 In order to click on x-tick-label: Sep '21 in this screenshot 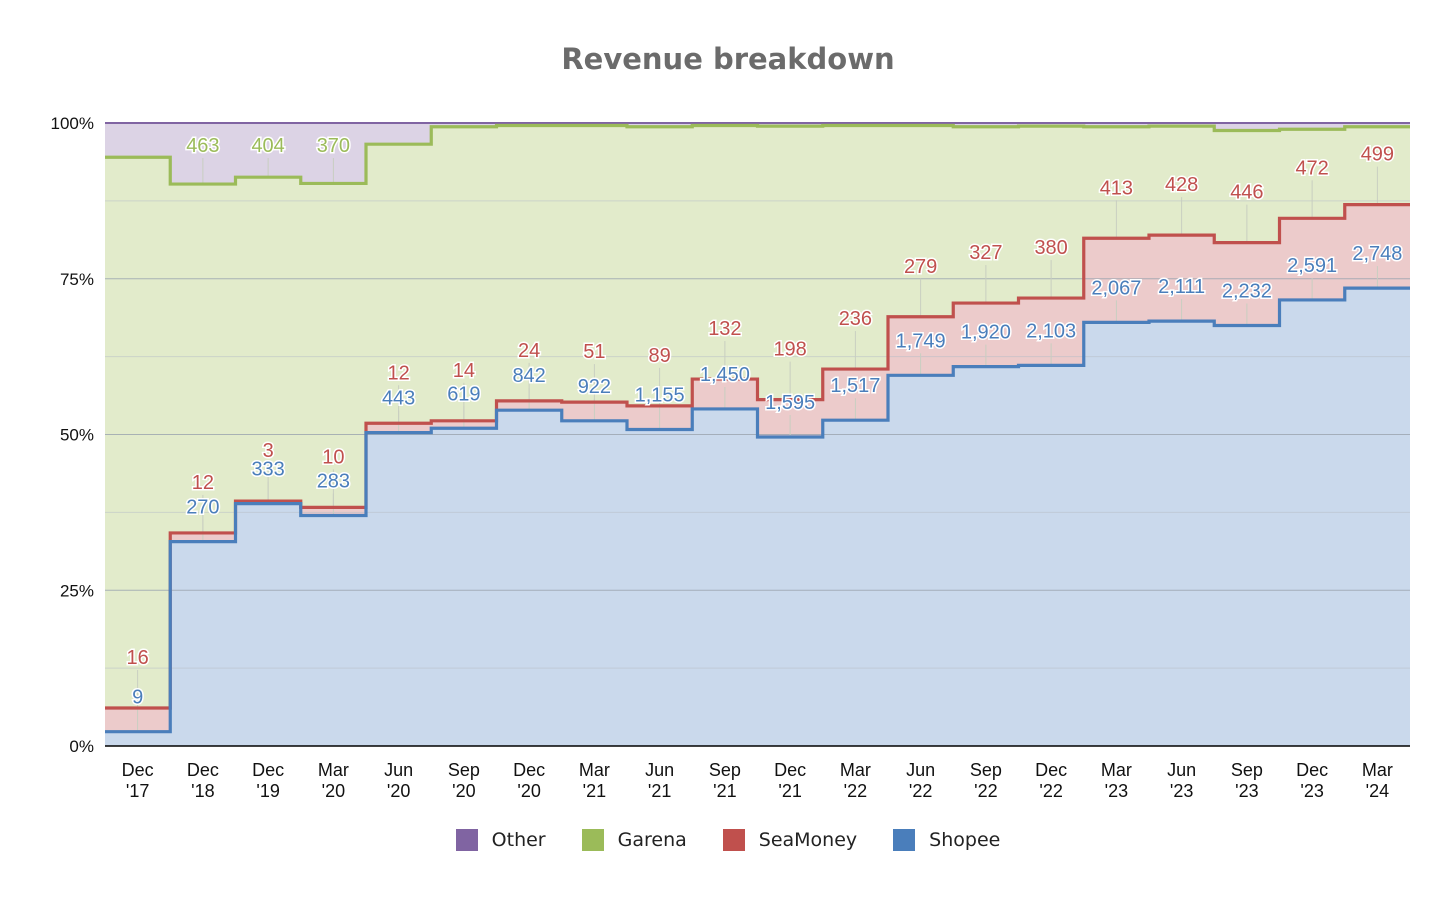, I will do `click(725, 780)`.